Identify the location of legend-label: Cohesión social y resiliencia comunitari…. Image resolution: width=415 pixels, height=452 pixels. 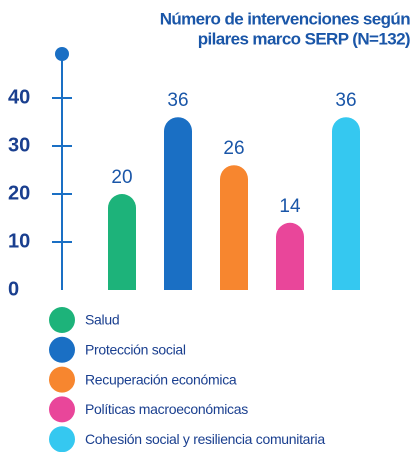
(205, 439).